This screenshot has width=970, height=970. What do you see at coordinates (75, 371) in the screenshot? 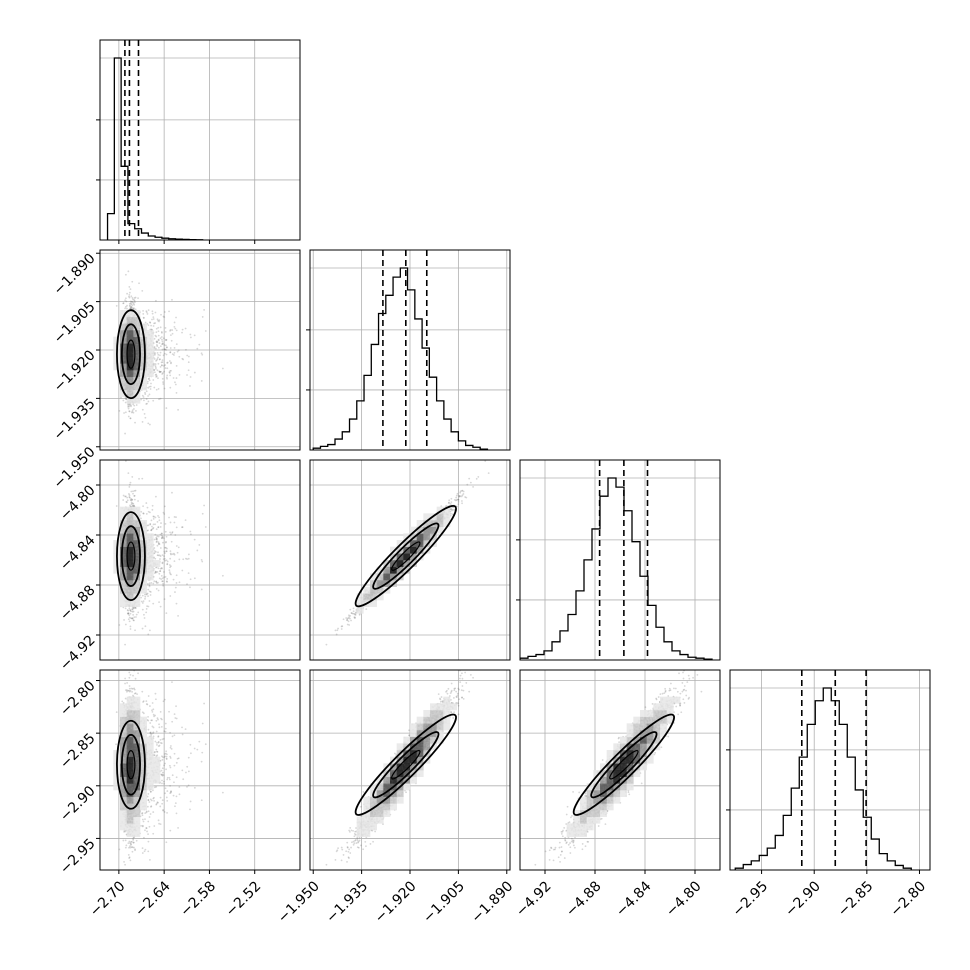
I see `y-tick-label: −1.920` at bounding box center [75, 371].